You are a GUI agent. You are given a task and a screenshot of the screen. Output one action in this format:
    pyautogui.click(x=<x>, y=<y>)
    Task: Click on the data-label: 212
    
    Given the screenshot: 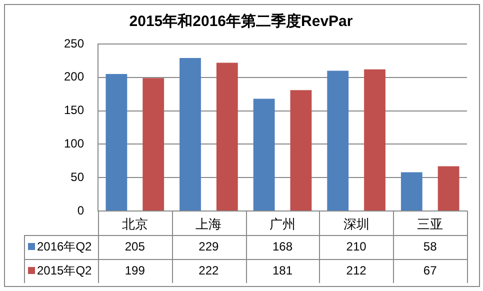 What is the action you would take?
    pyautogui.click(x=356, y=270)
    